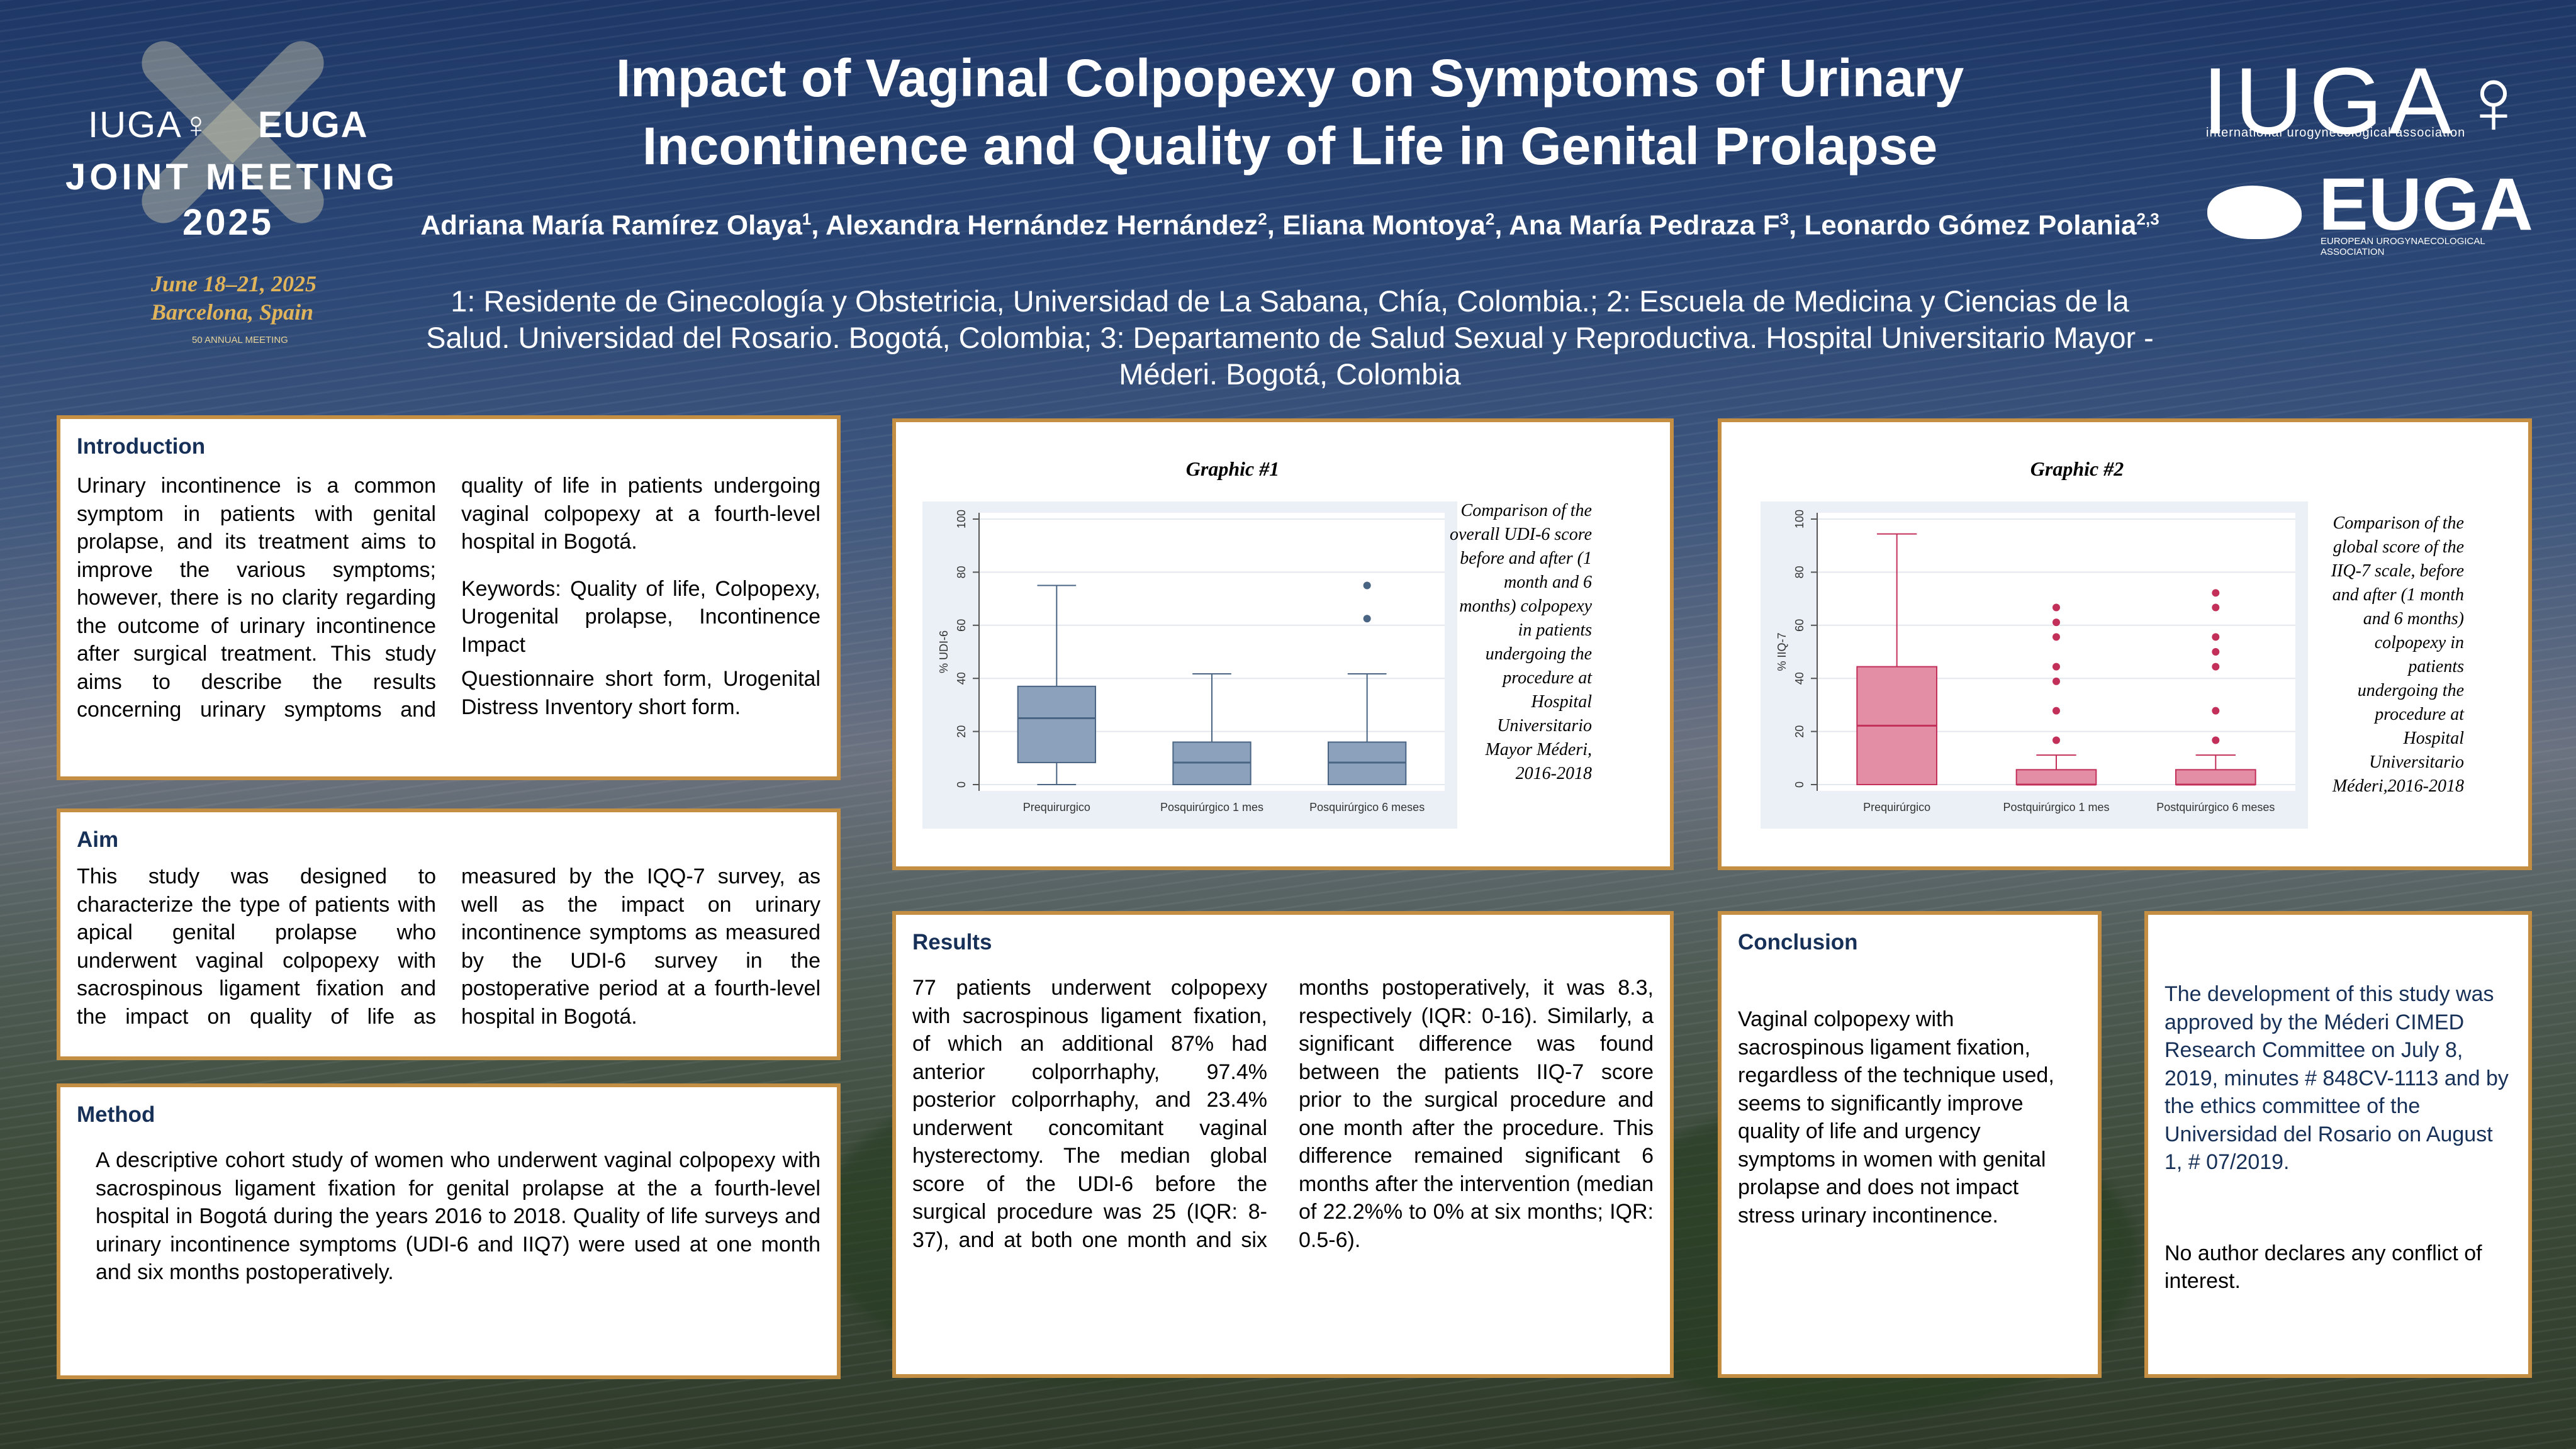 This screenshot has width=2576, height=1449. Describe the element at coordinates (2369, 101) in the screenshot. I see `iuga-logo: IUGA♀` at that location.